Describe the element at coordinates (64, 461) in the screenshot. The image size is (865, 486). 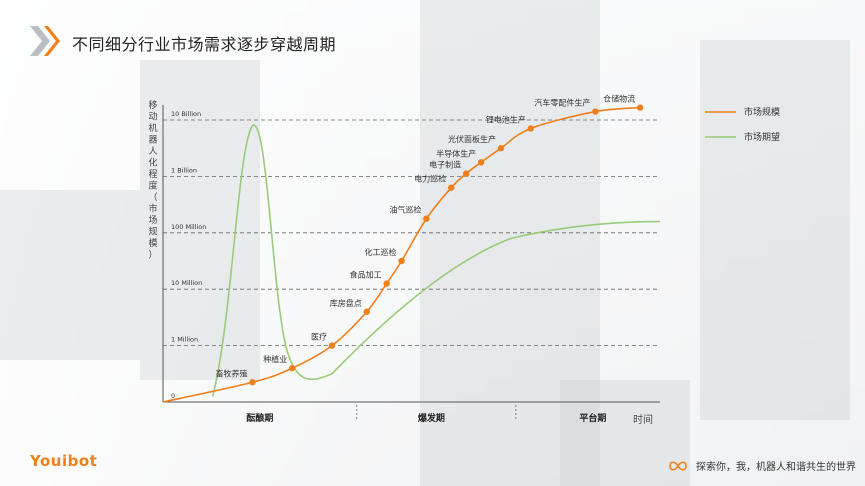
I see `brand-logo: Youibot` at that location.